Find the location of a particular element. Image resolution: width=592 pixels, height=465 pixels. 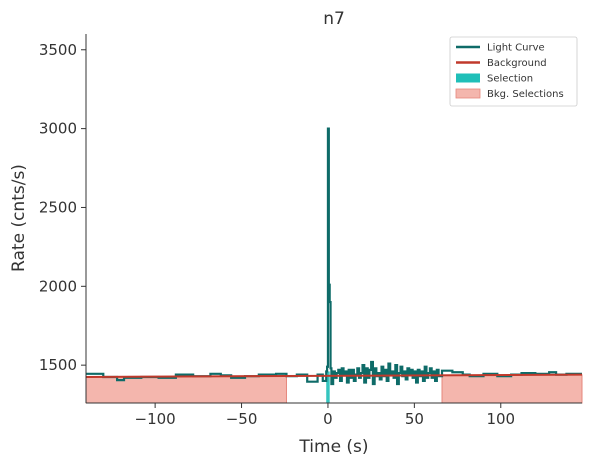

x-tick-label: 100 is located at coordinates (500, 419).